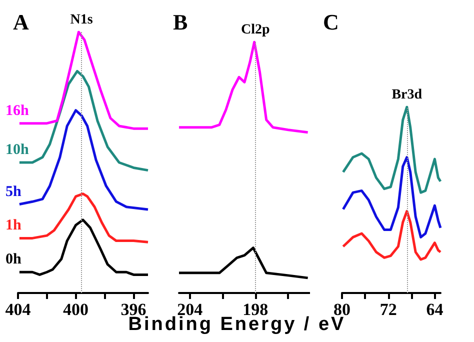 The image size is (474, 342). What do you see at coordinates (255, 309) in the screenshot?
I see `x-tick-label: 198` at bounding box center [255, 309].